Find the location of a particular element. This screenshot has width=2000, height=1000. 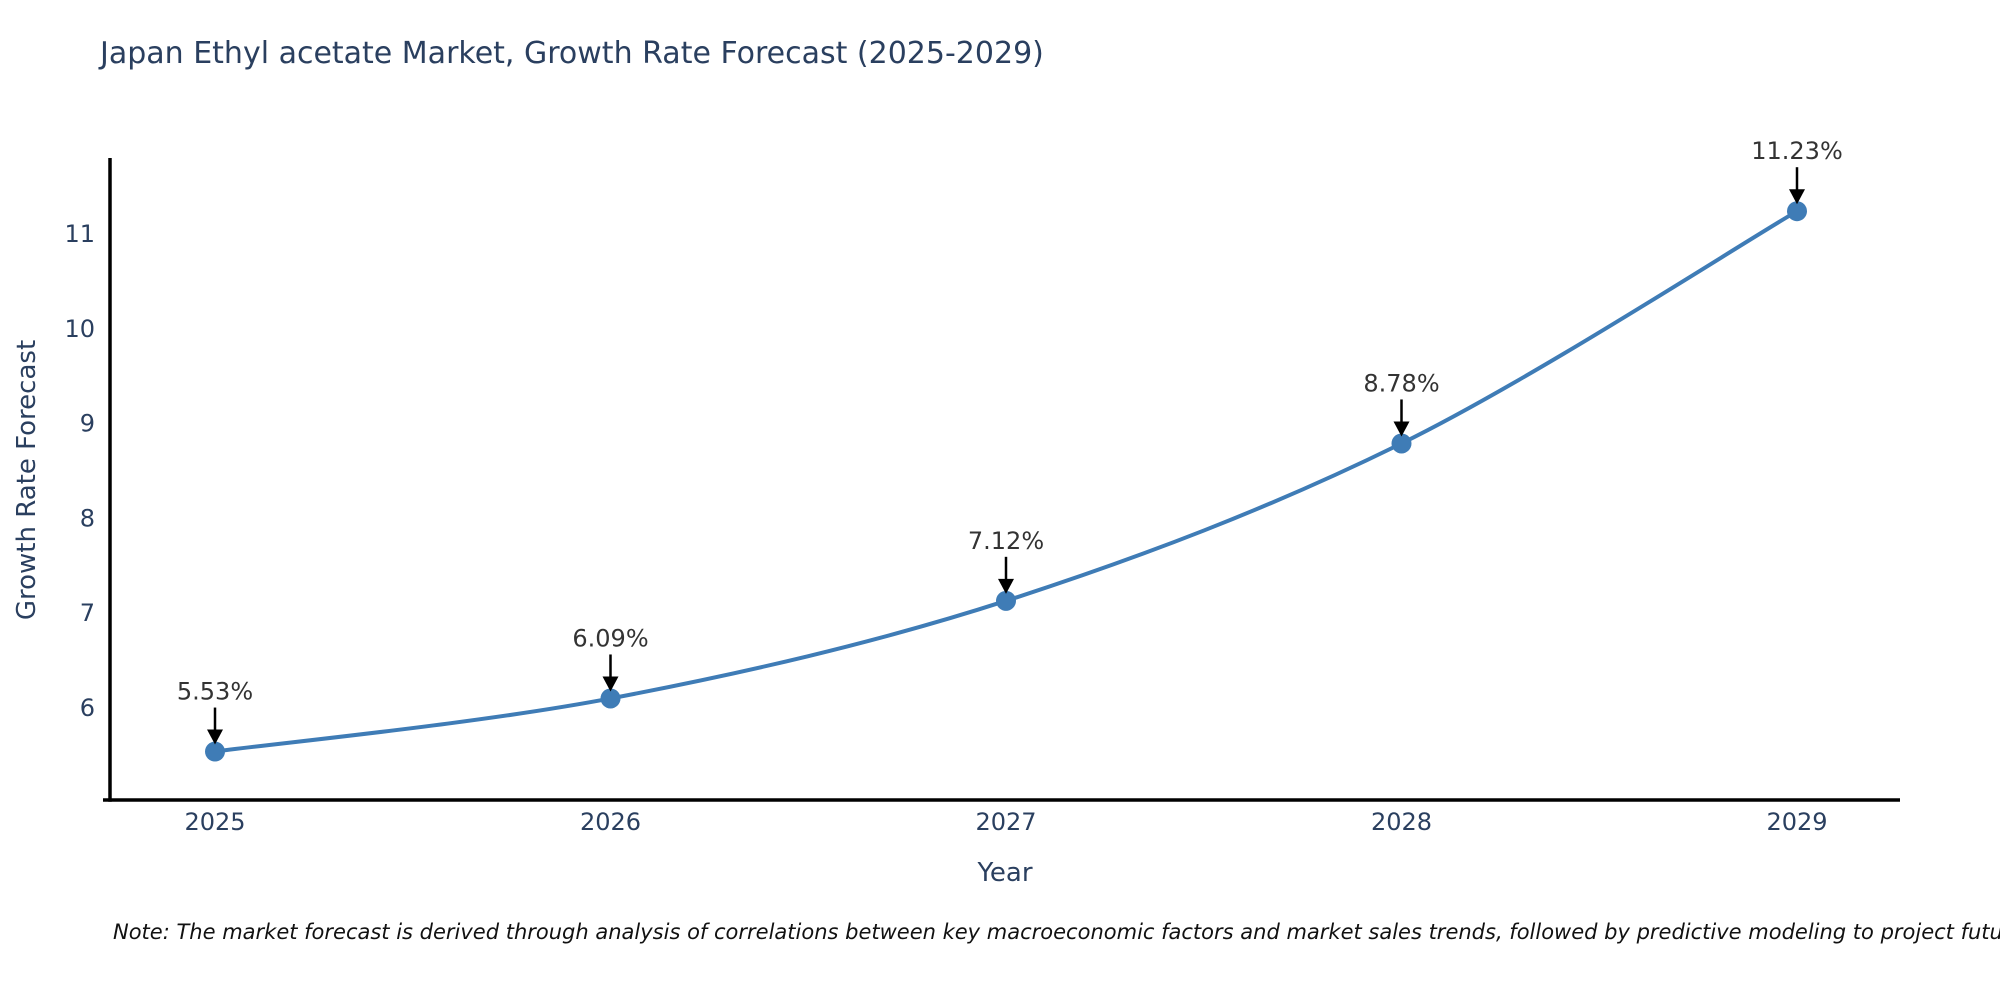

x-tick-label: 2028 is located at coordinates (1401, 822).